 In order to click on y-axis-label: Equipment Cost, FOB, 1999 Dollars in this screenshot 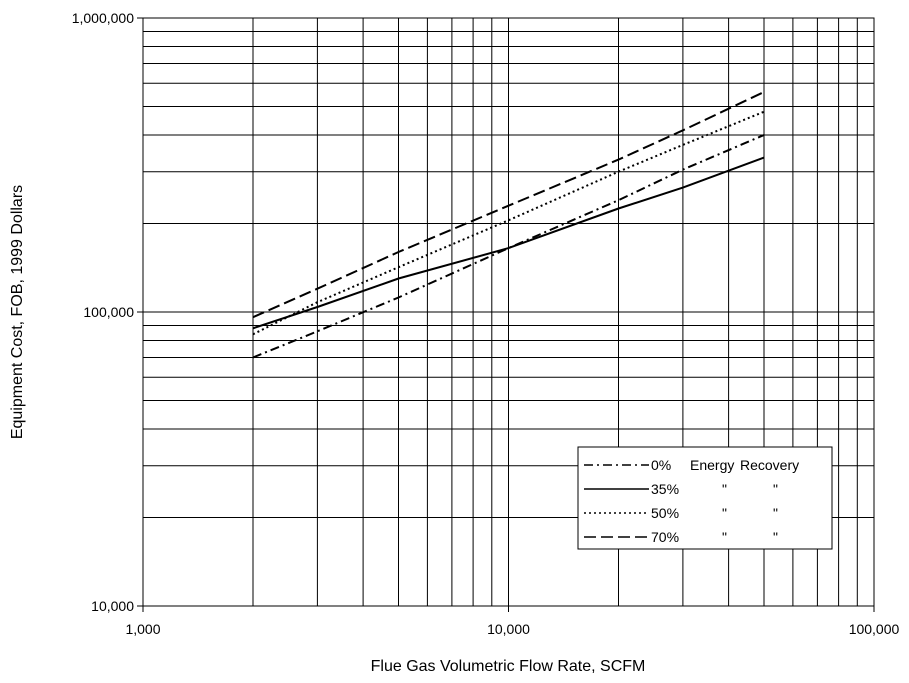, I will do `click(17, 312)`.